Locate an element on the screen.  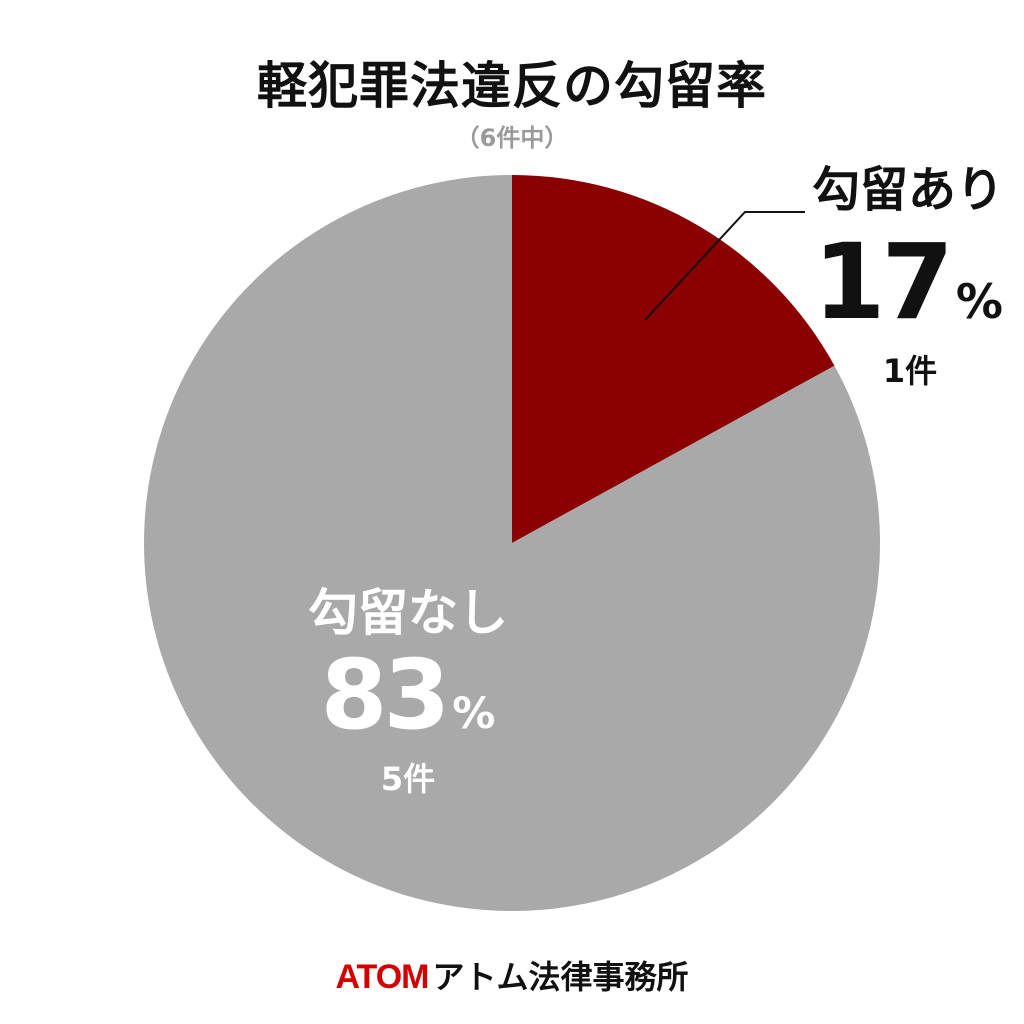
footer-logo: ATOM アトム法律事務所 is located at coordinates (512, 975).